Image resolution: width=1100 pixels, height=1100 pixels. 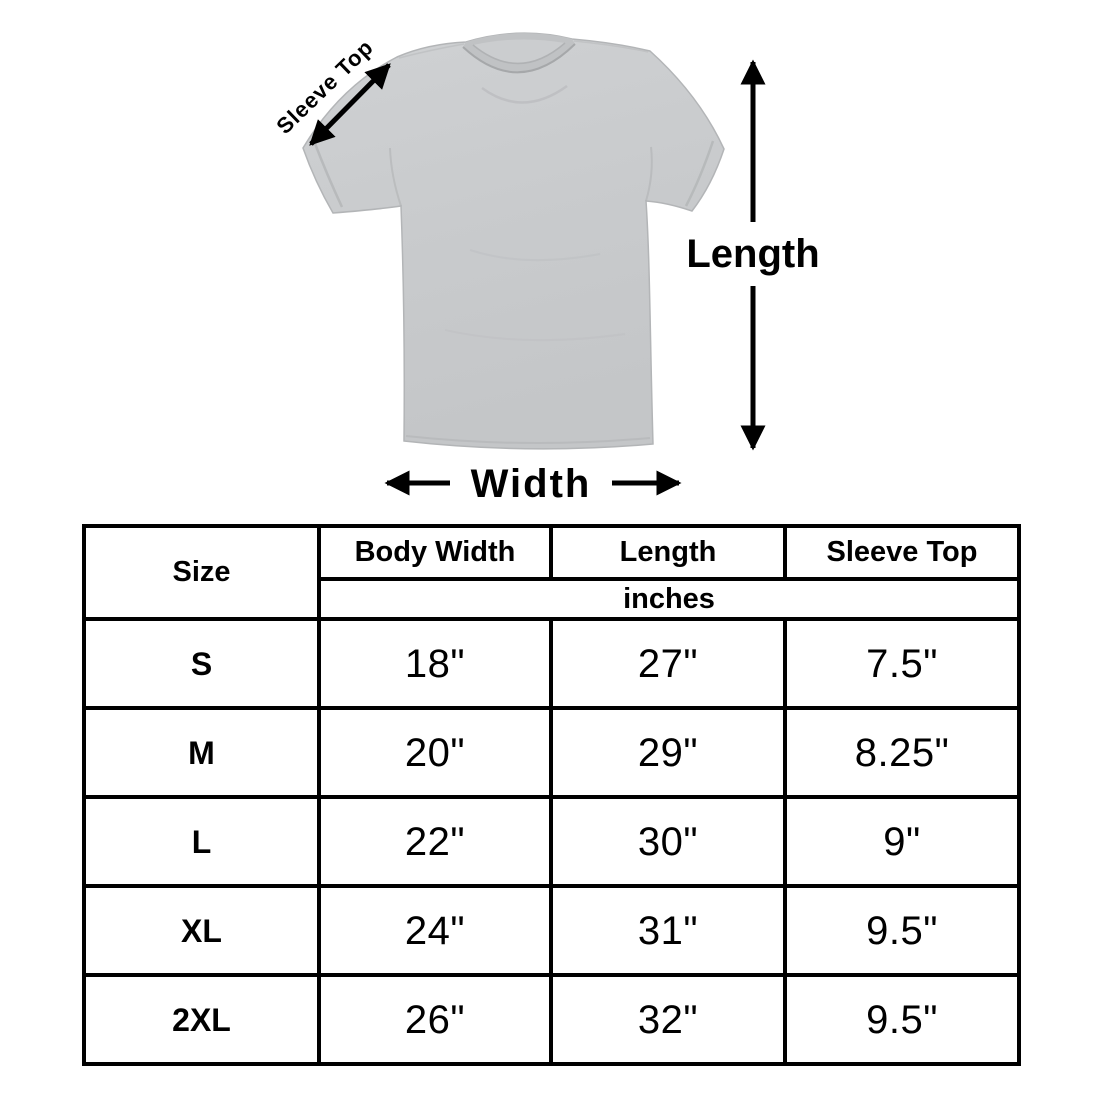 I want to click on length-dimension: Length, so click(x=753, y=255).